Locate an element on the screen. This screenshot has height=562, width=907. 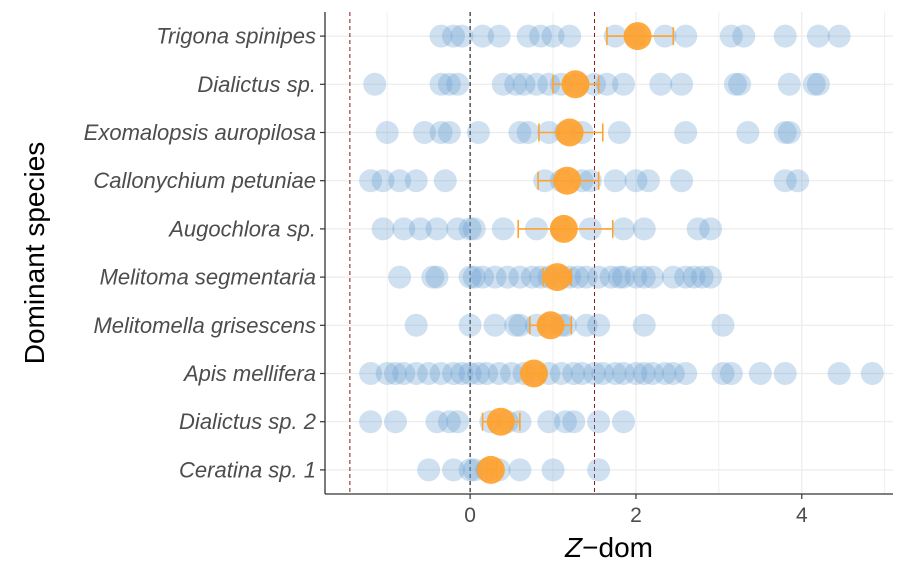
y-axis-title: Dominant species is located at coordinates (34, 253).